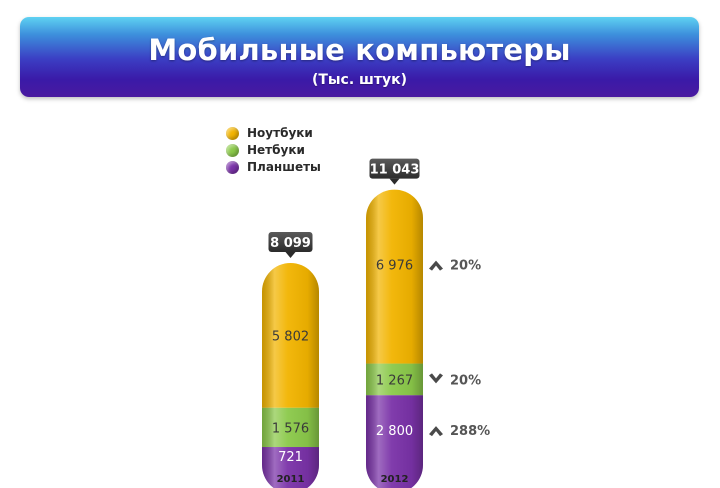 This screenshot has height=488, width=720. What do you see at coordinates (395, 479) in the screenshot?
I see `category-label-2012: 2012` at bounding box center [395, 479].